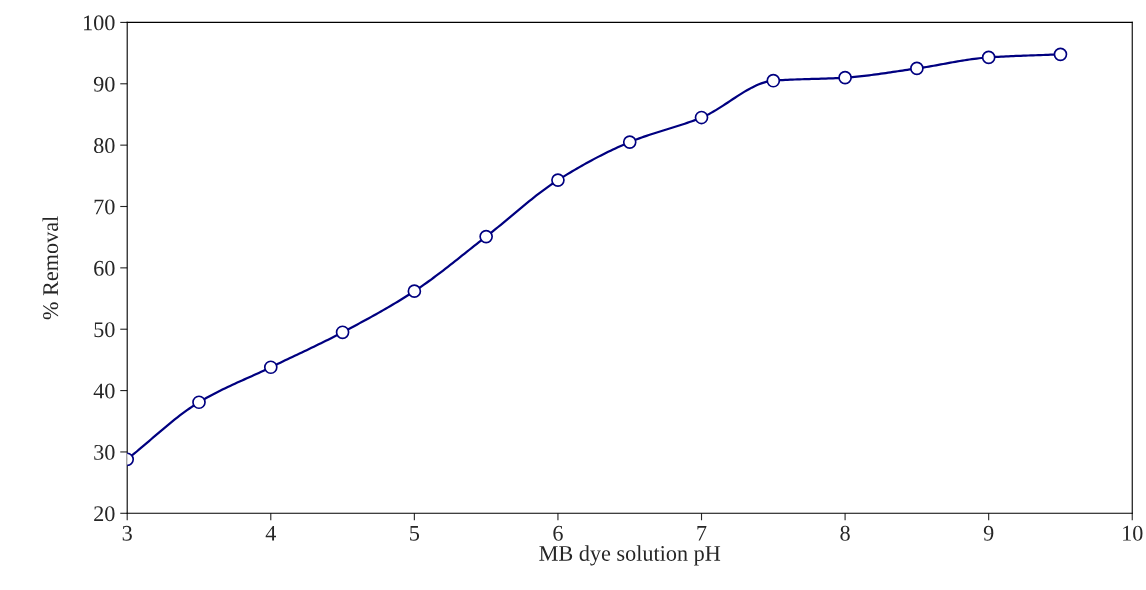 The width and height of the screenshot is (1146, 590). I want to click on x-tick-label: 6, so click(558, 533).